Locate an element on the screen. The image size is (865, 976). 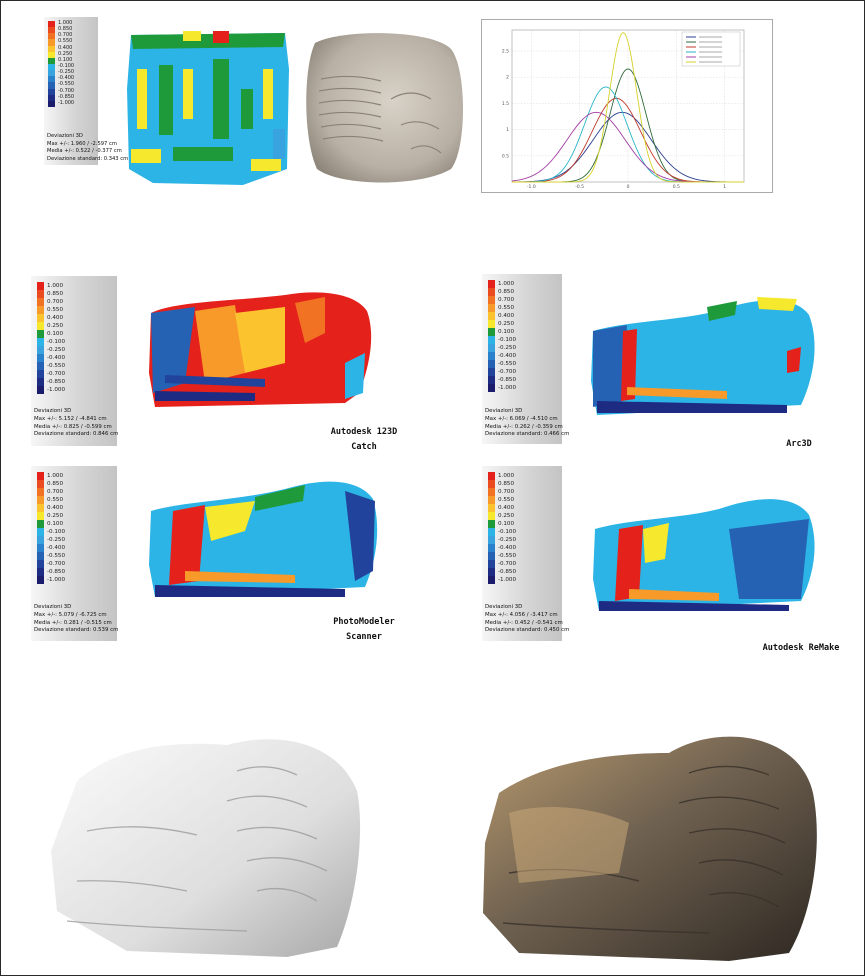
lion-head-photo is located at coordinates (384, 108).